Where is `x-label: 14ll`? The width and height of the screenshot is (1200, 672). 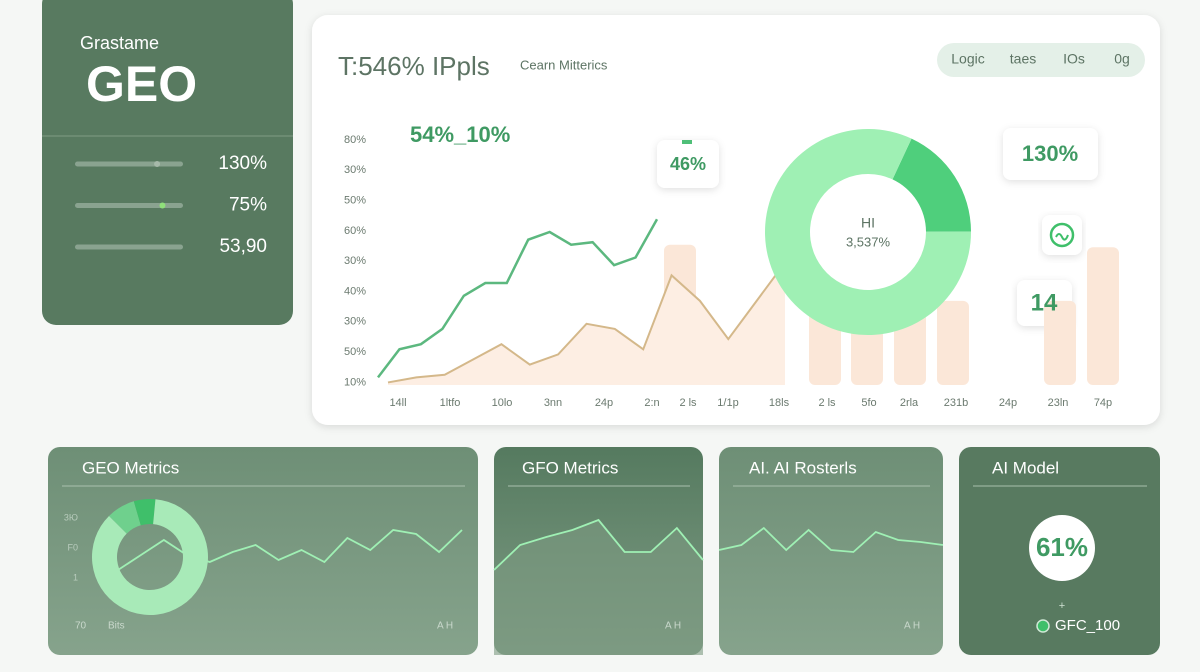 x-label: 14ll is located at coordinates (397, 403).